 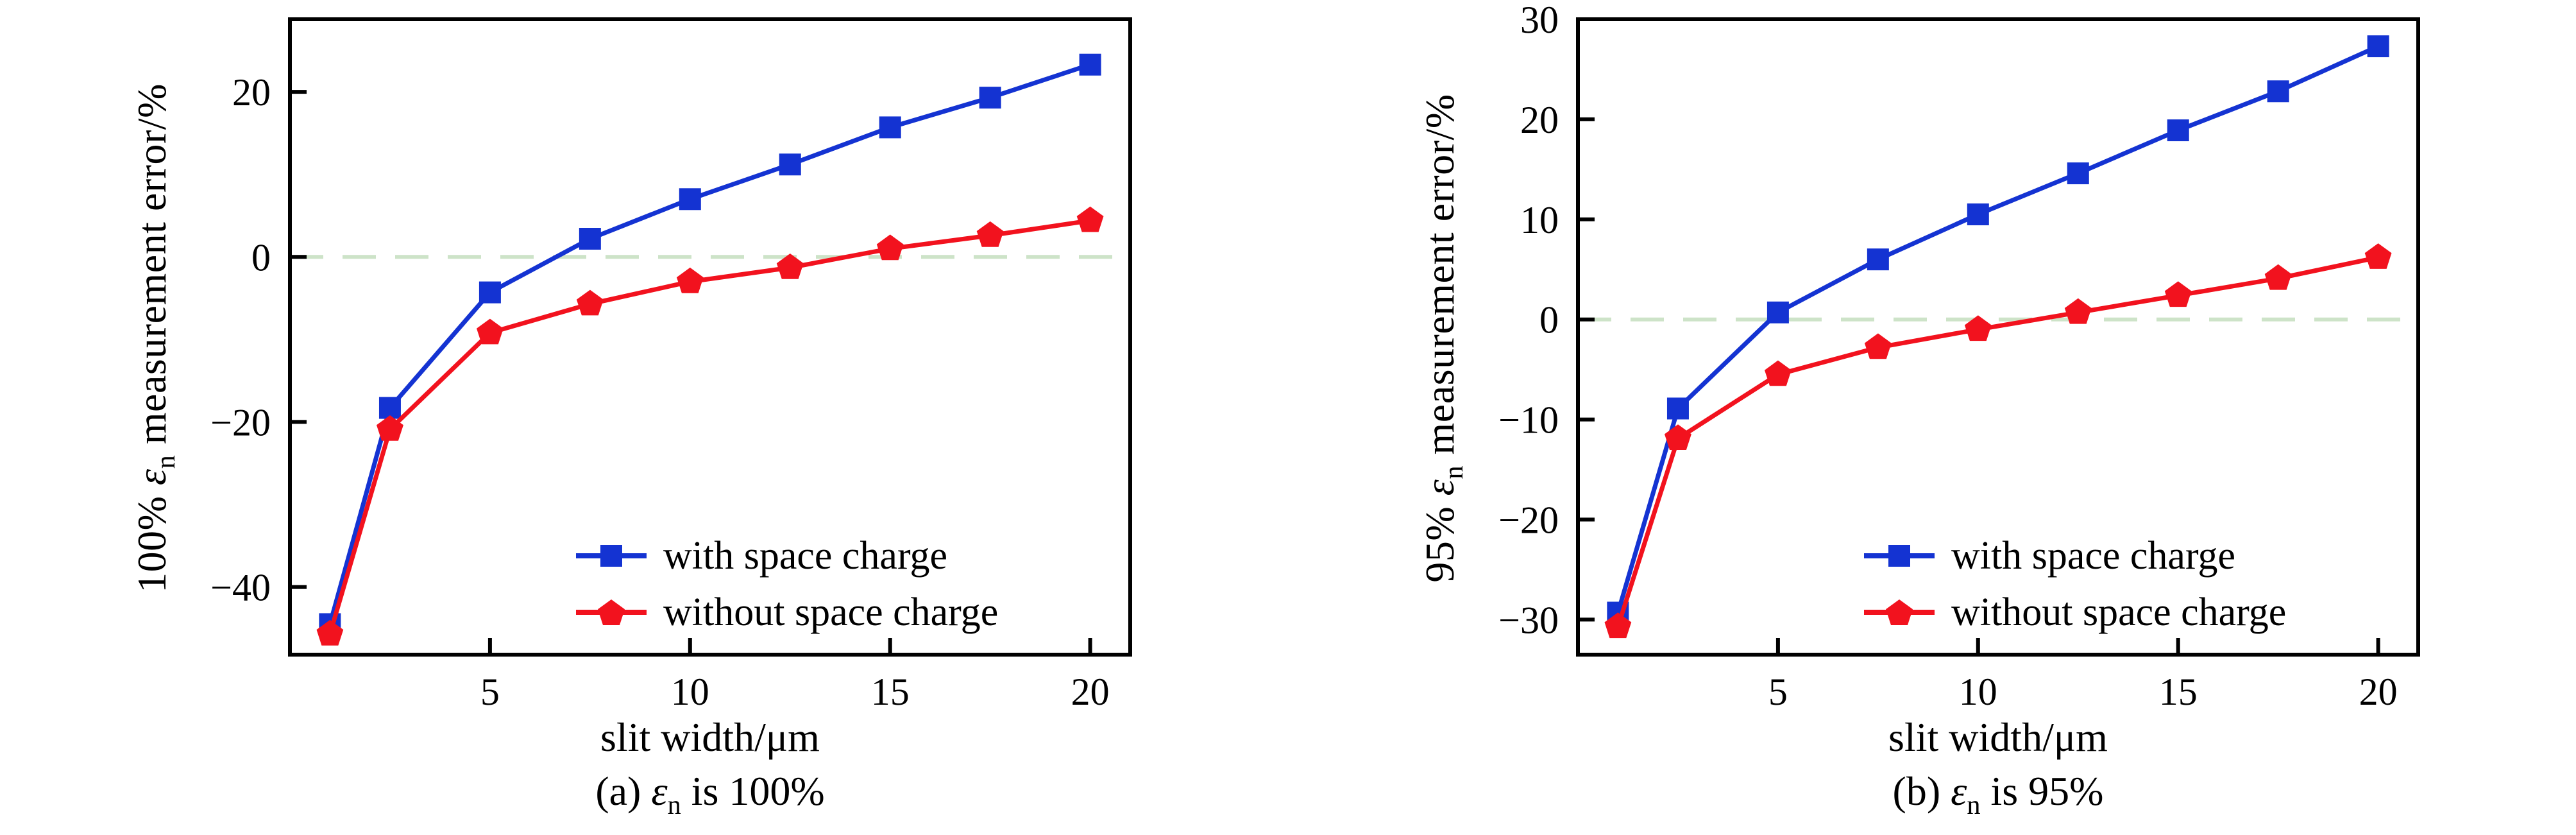 What do you see at coordinates (2042, 791) in the screenshot?
I see `caption-suffix: is 95%` at bounding box center [2042, 791].